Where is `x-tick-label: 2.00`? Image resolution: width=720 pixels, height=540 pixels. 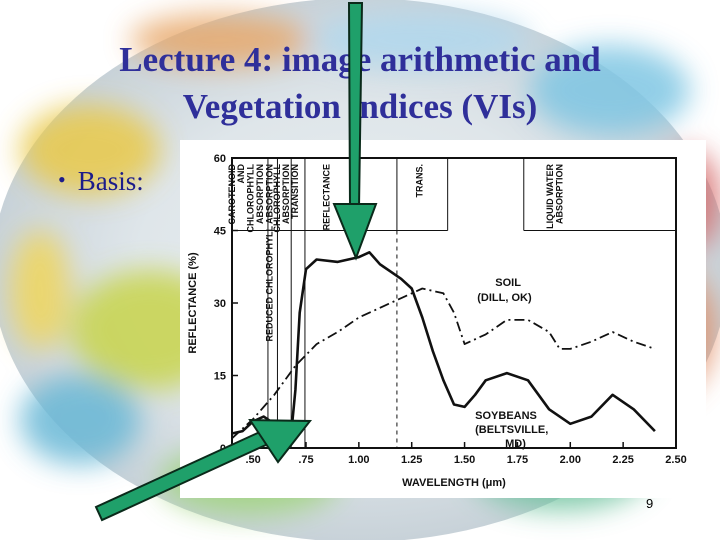
x-tick-label: 2.00 is located at coordinates (570, 460).